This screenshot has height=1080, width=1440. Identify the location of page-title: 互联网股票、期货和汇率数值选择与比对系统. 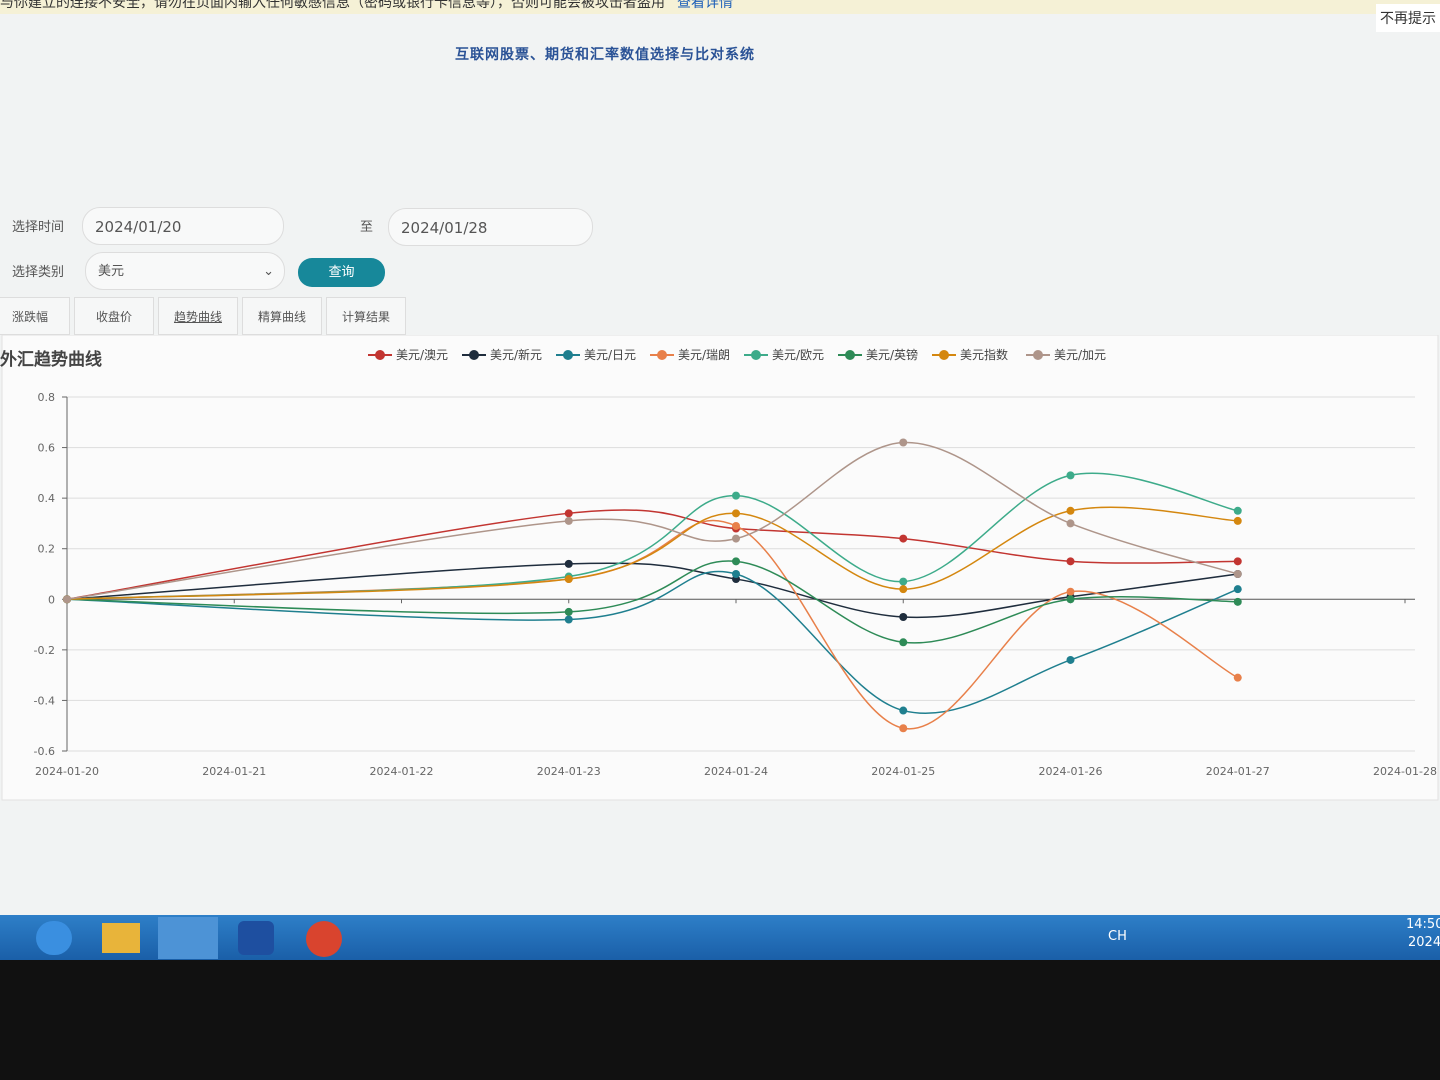
(605, 55).